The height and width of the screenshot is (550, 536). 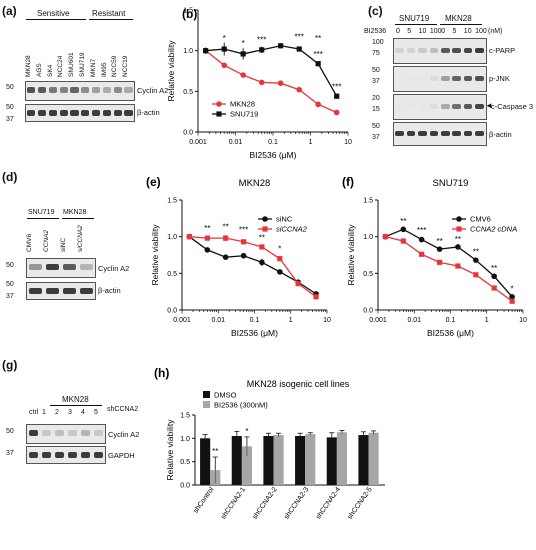 I want to click on b-x-tick-label-3: 1, so click(x=311, y=142).